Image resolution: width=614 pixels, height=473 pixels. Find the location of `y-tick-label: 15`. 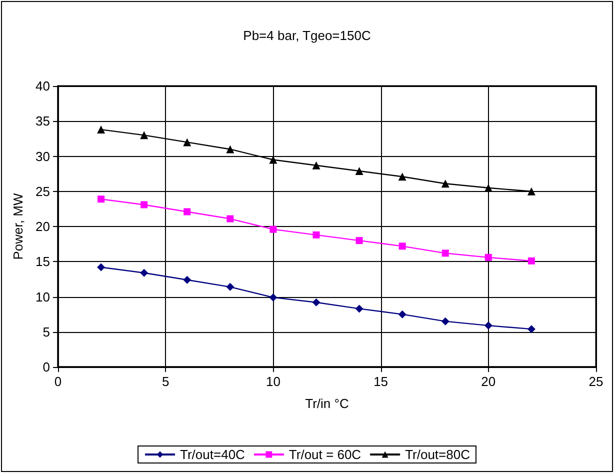

y-tick-label: 15 is located at coordinates (43, 262).